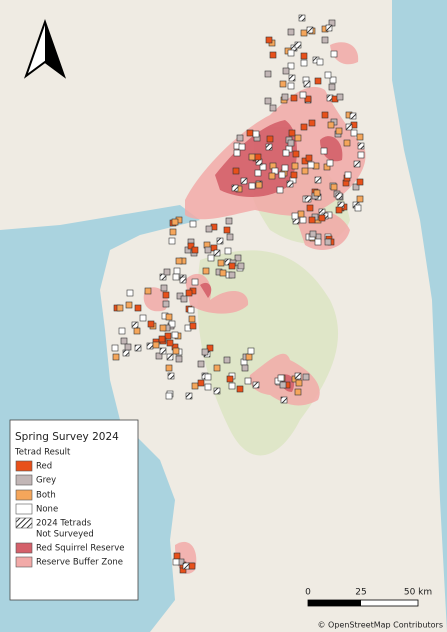 The width and height of the screenshot is (447, 632). I want to click on legend-subtitle: Tetrad Result, so click(42, 453).